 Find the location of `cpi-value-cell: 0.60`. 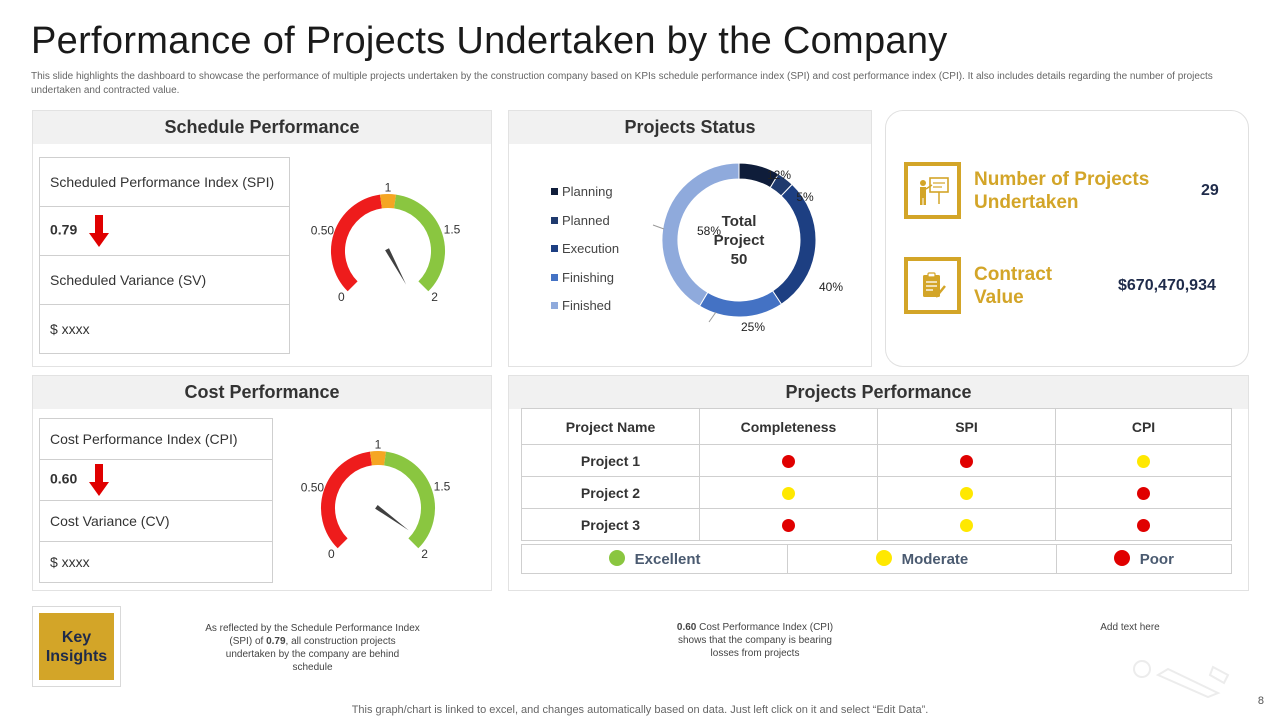

cpi-value-cell: 0.60 is located at coordinates (156, 480).